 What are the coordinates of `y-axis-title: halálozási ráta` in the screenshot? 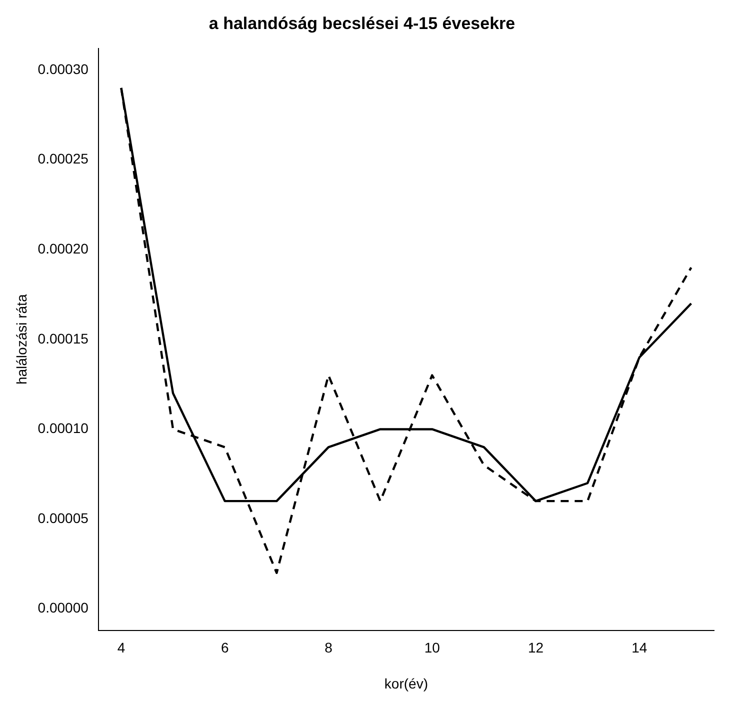 It's located at (21, 339).